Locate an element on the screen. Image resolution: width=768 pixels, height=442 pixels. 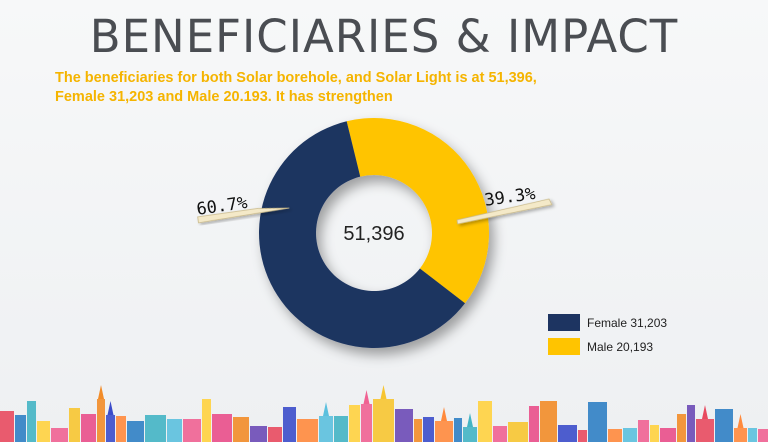
legend-item-male: Male 20,193 is located at coordinates (607, 346).